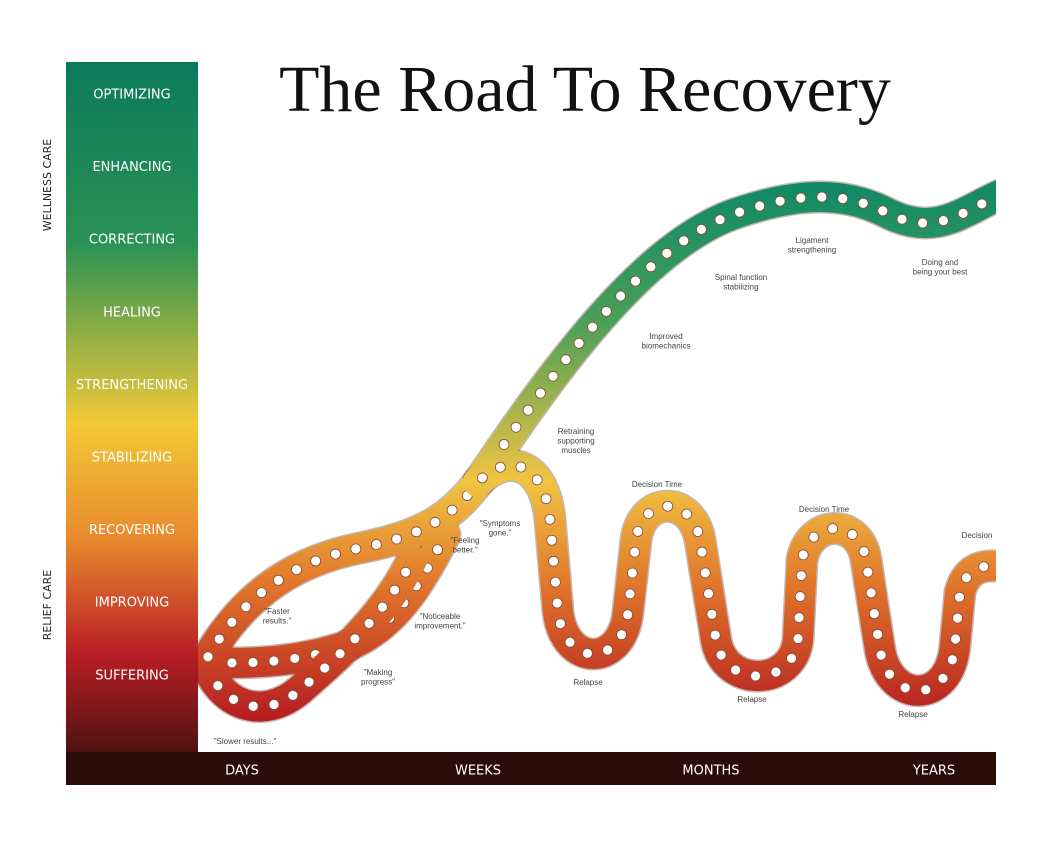 This screenshot has height=849, width=1061. I want to click on annotation: results.", so click(277, 621).